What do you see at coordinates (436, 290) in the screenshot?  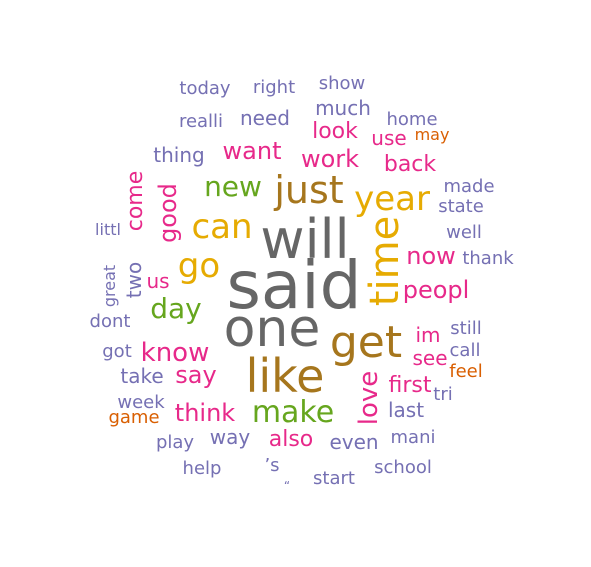 I see `word-peopl: peopl` at bounding box center [436, 290].